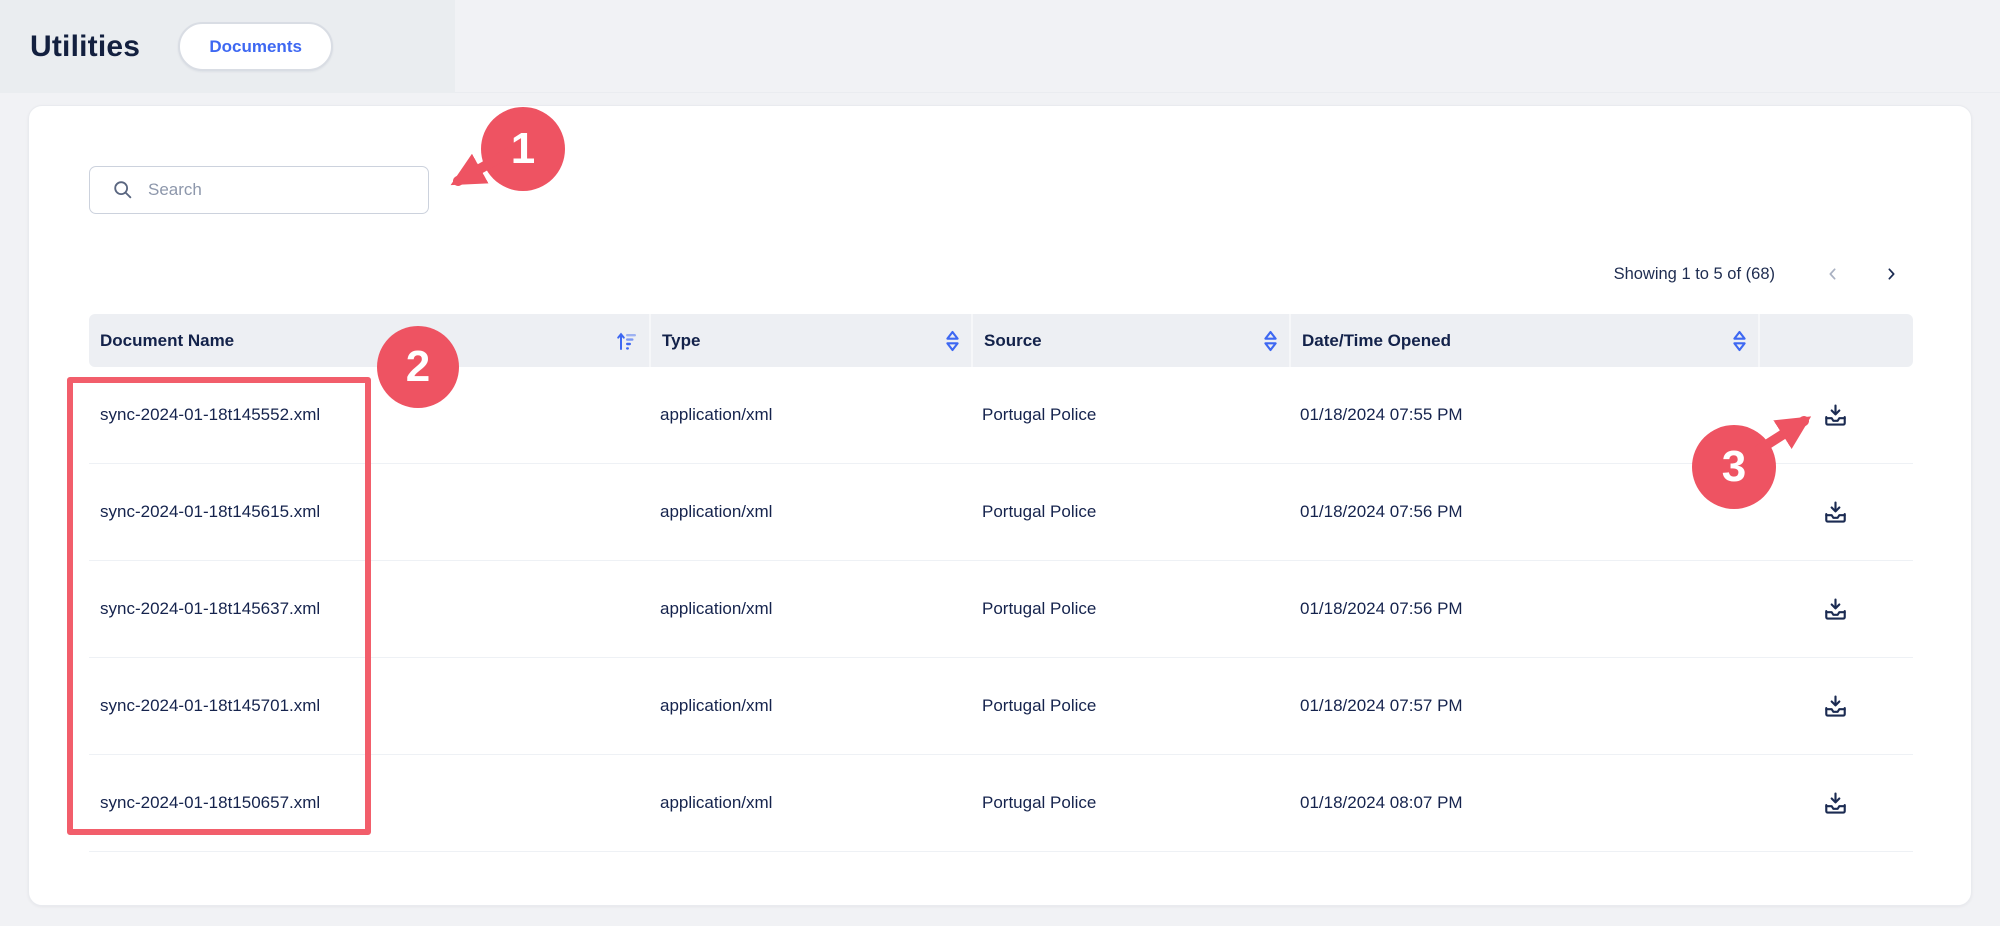 Image resolution: width=2000 pixels, height=926 pixels. Describe the element at coordinates (167, 340) in the screenshot. I see `column-label: Document Name` at that location.